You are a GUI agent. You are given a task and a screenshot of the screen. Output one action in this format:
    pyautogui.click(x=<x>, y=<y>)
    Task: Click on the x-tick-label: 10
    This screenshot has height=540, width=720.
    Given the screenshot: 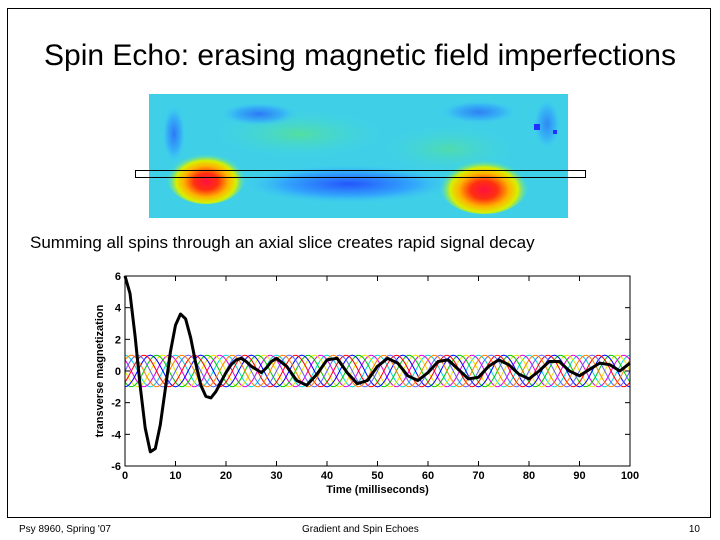 What is the action you would take?
    pyautogui.click(x=175, y=476)
    